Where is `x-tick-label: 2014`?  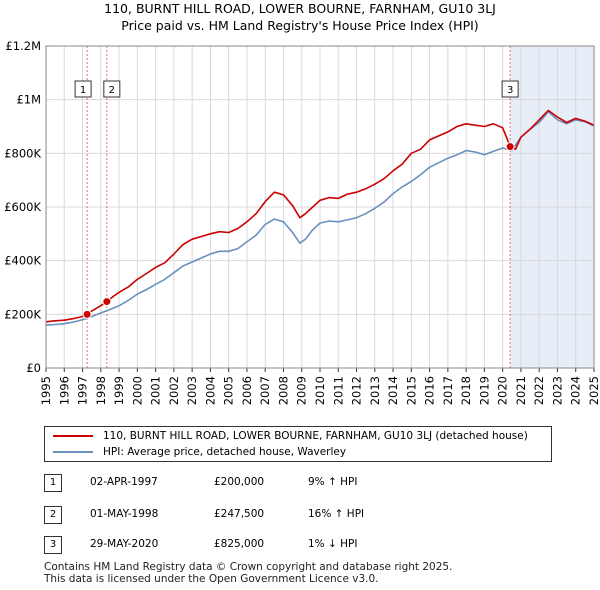 x-tick-label: 2014 is located at coordinates (393, 390).